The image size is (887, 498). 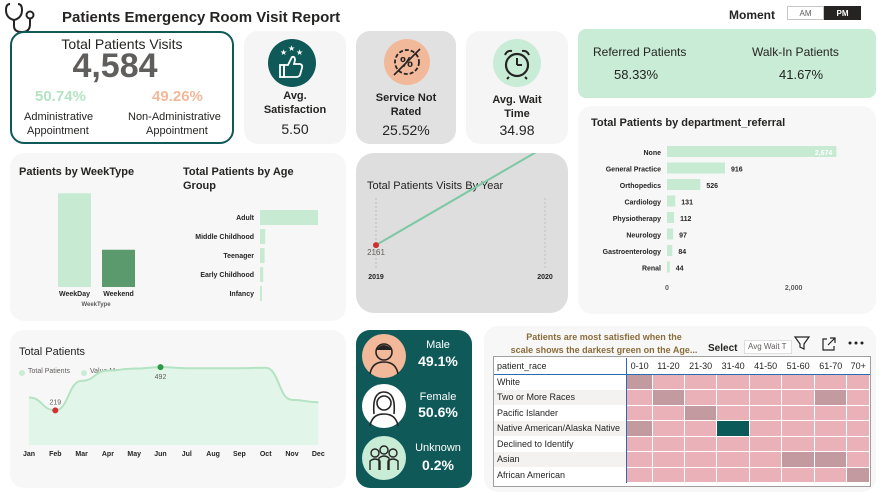 I want to click on thumbs-up-stars-icon: ★ ★ ★, so click(x=292, y=63).